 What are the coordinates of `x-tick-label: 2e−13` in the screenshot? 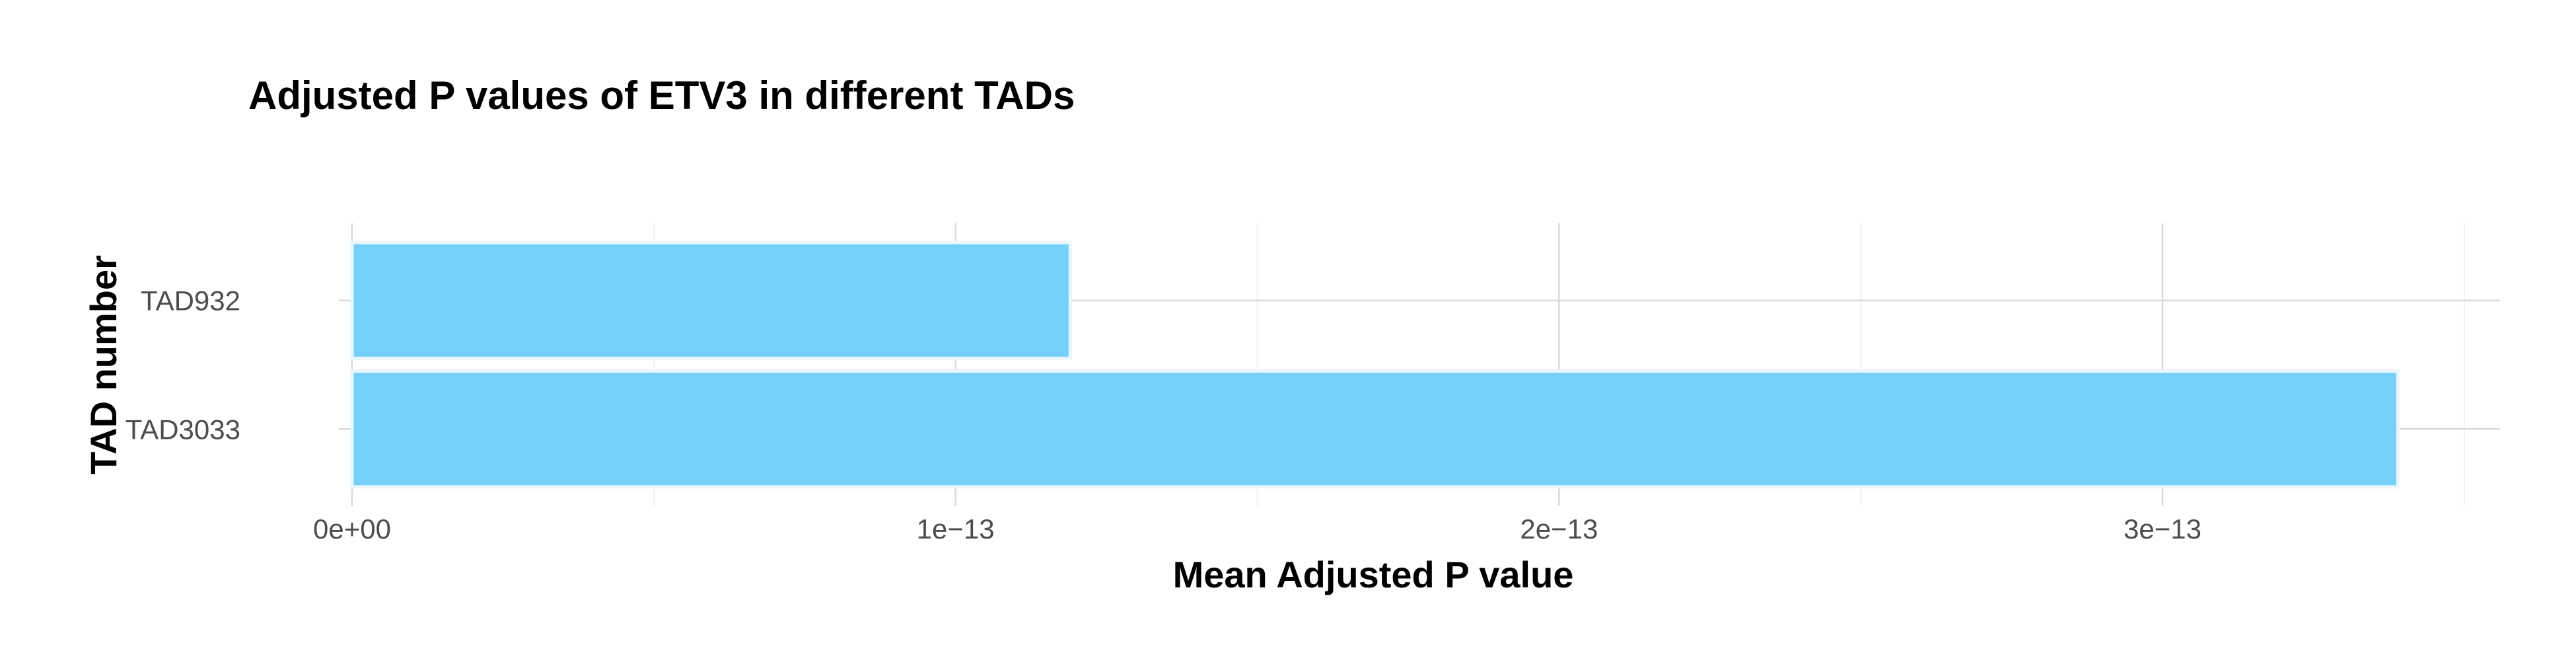 It's located at (1559, 528).